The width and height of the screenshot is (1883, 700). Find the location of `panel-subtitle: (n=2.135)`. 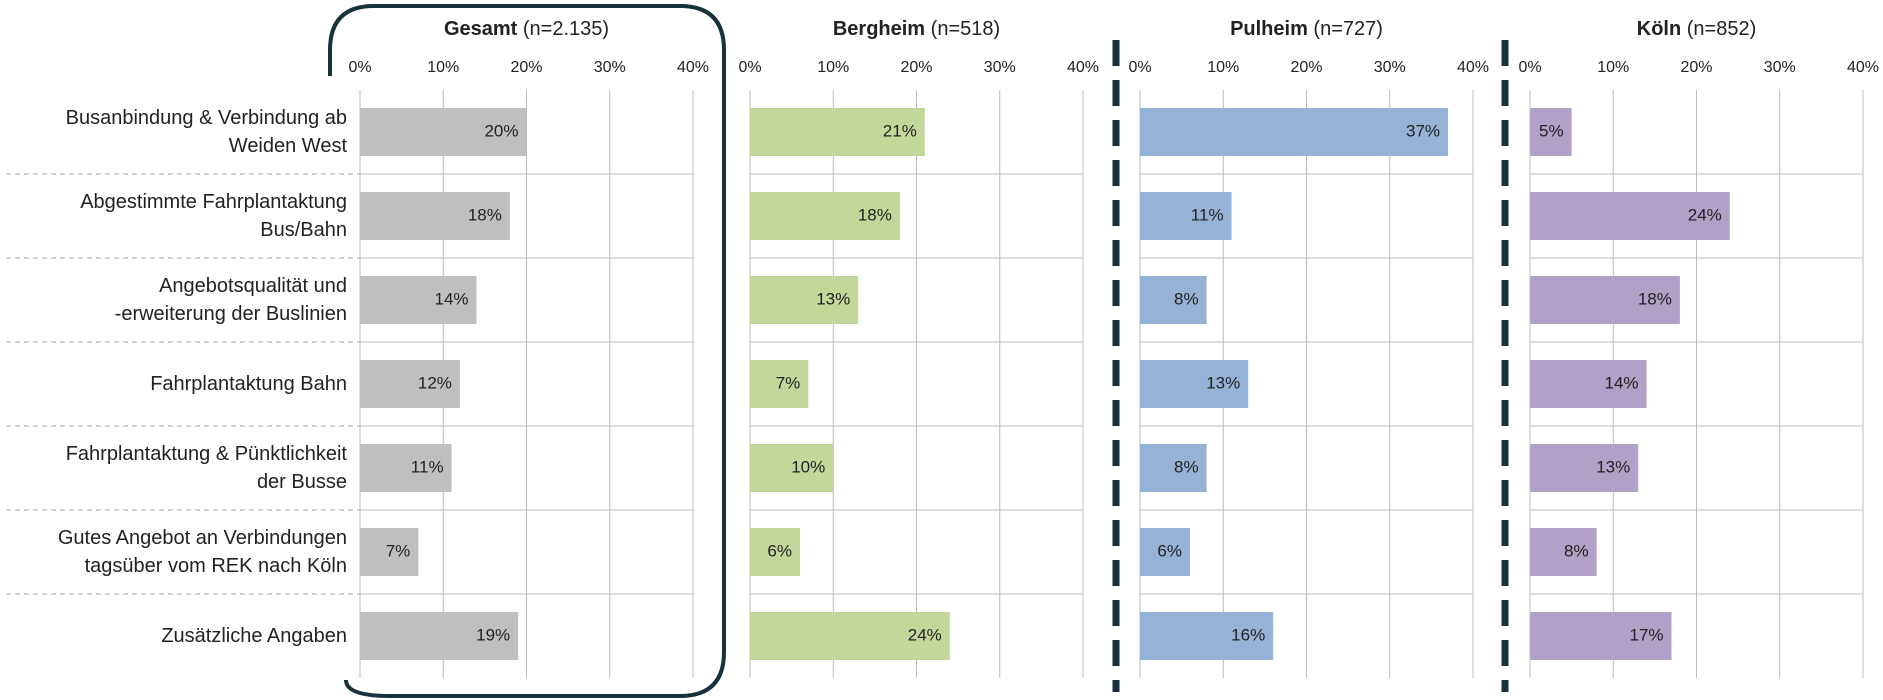

panel-subtitle: (n=2.135) is located at coordinates (566, 29).